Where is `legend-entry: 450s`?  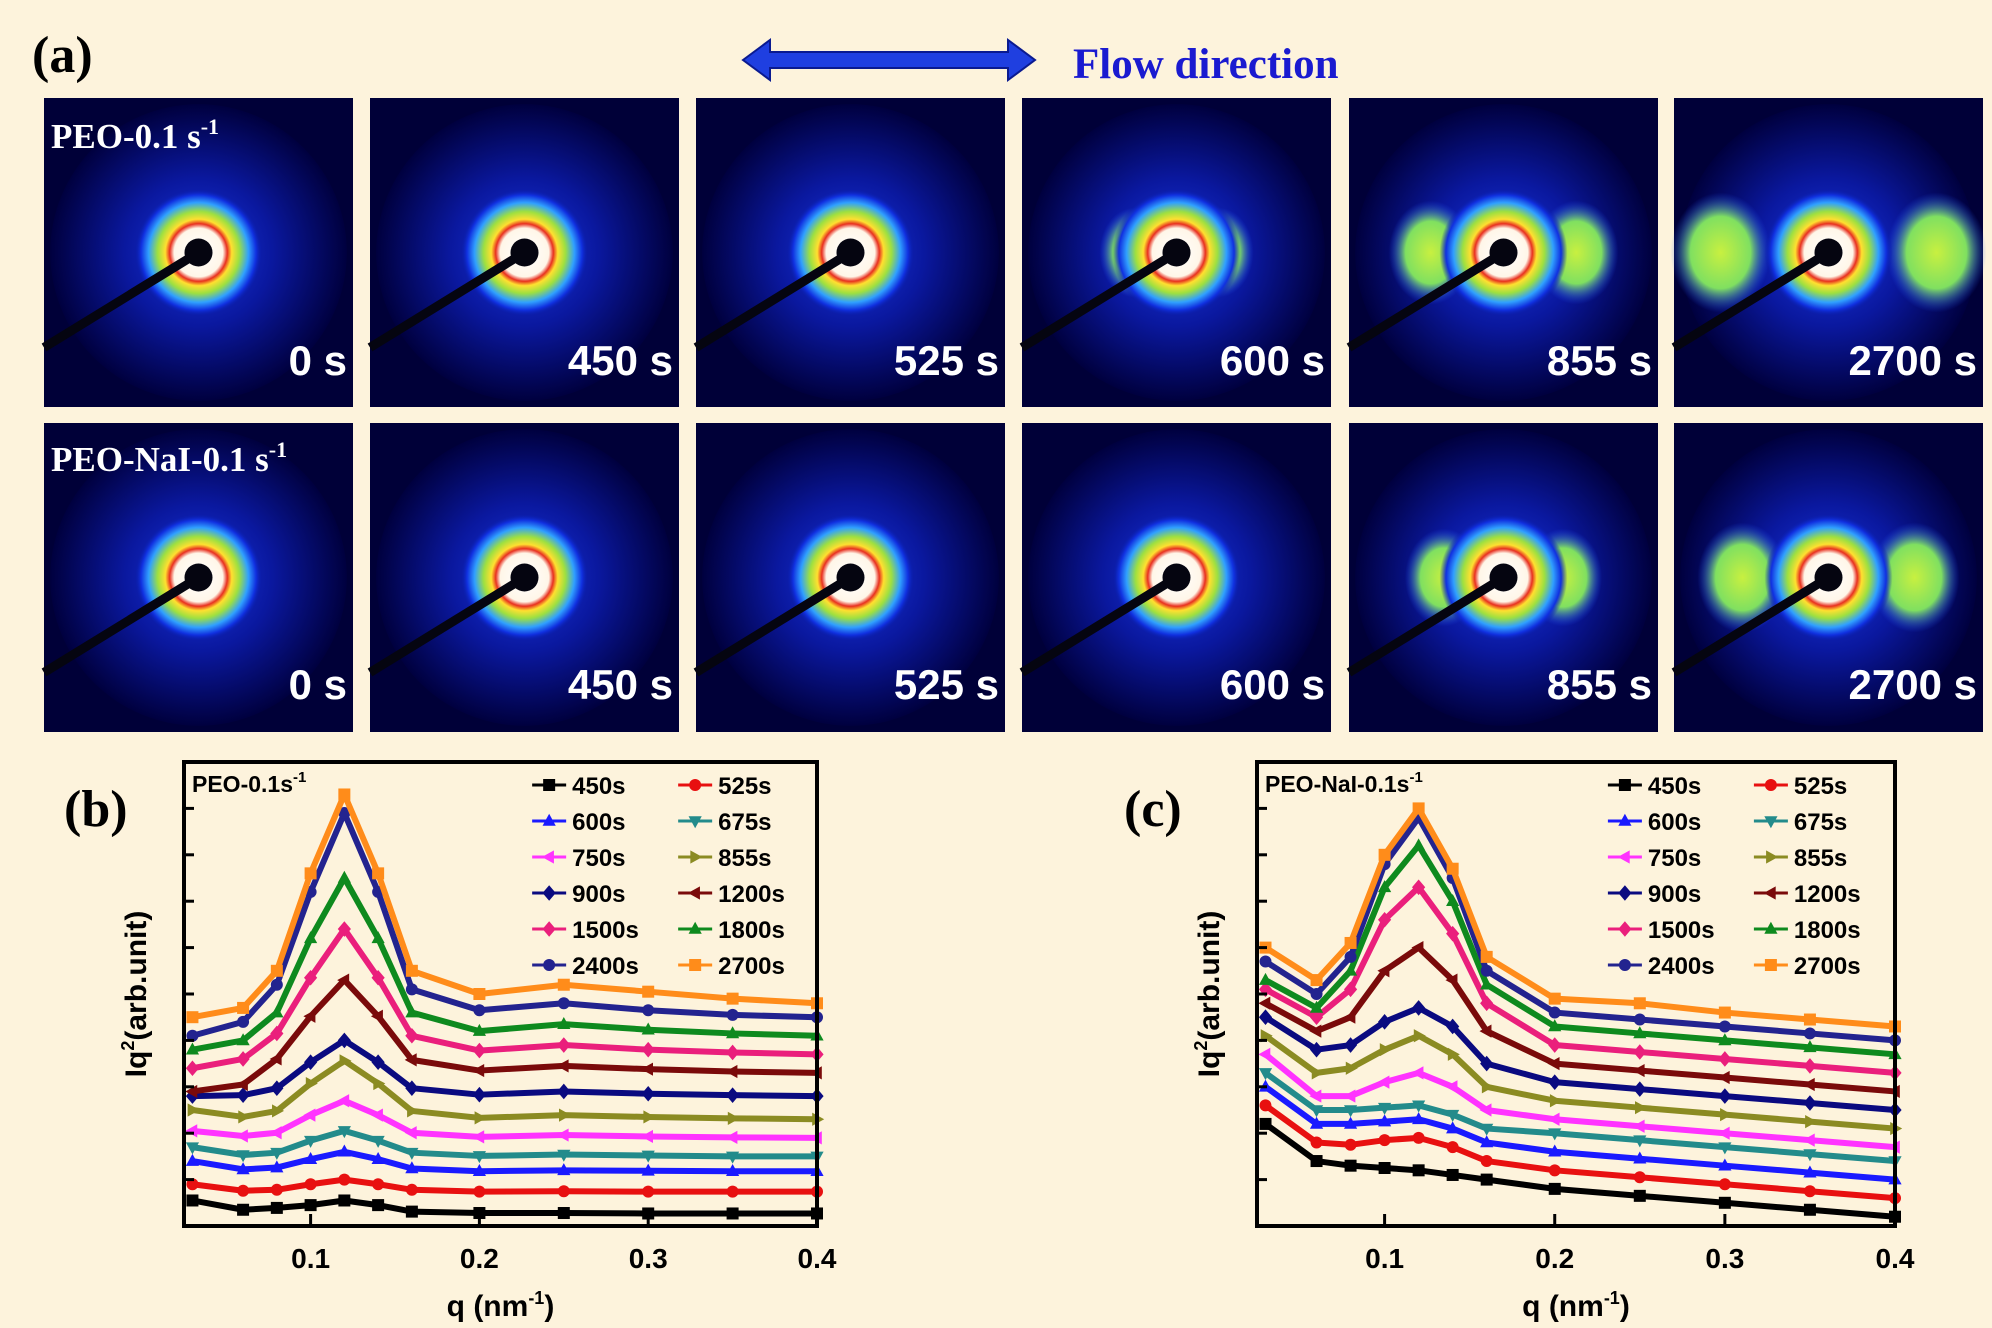
legend-entry: 450s is located at coordinates (1654, 786).